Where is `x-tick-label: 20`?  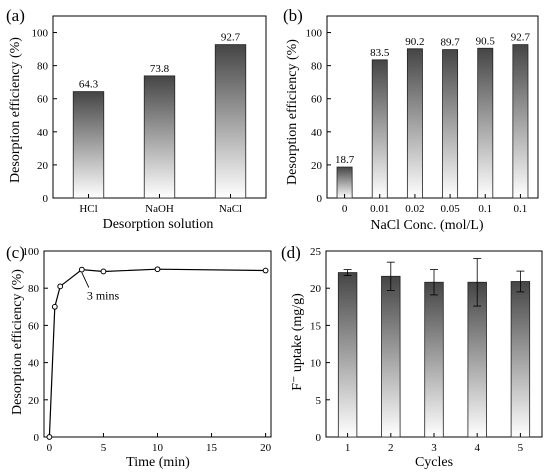 x-tick-label: 20 is located at coordinates (266, 448).